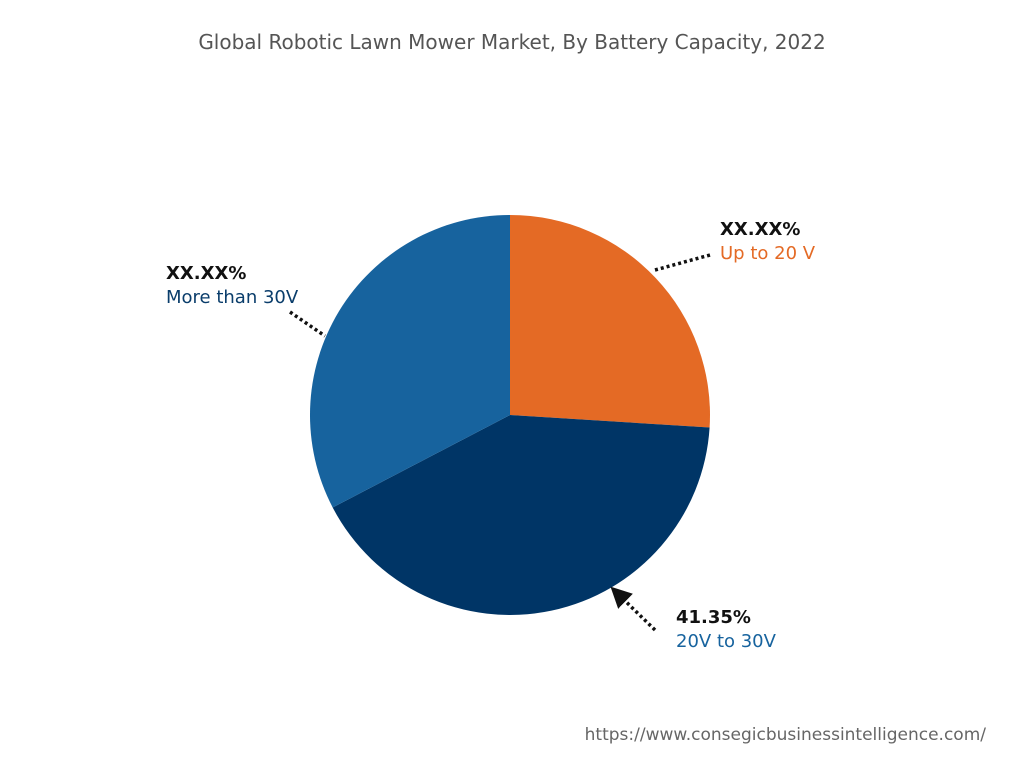 The image size is (1024, 768). What do you see at coordinates (768, 253) in the screenshot?
I see `slice-name: Up to 20 V` at bounding box center [768, 253].